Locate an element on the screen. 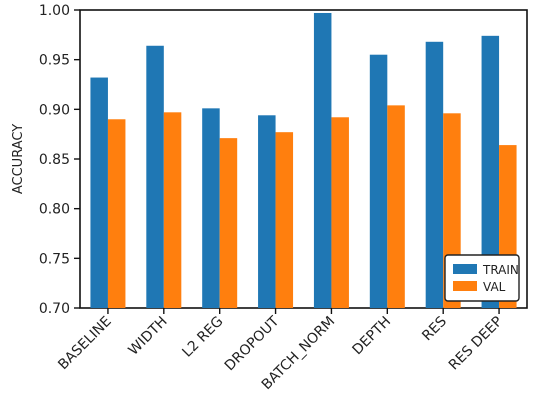 The width and height of the screenshot is (543, 419). x-tick-label: RES DEEP is located at coordinates (476, 344).